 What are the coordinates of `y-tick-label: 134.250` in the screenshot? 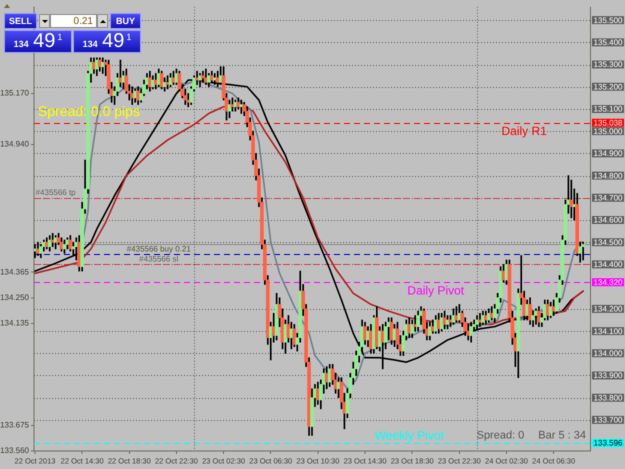 It's located at (15, 297).